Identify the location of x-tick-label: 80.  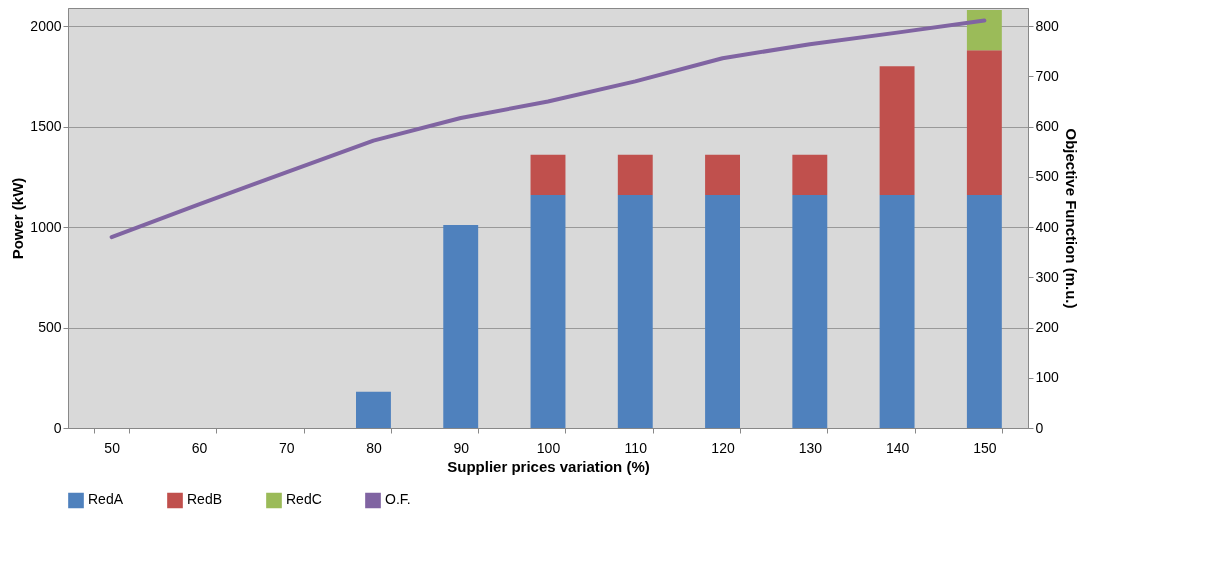
(374, 447).